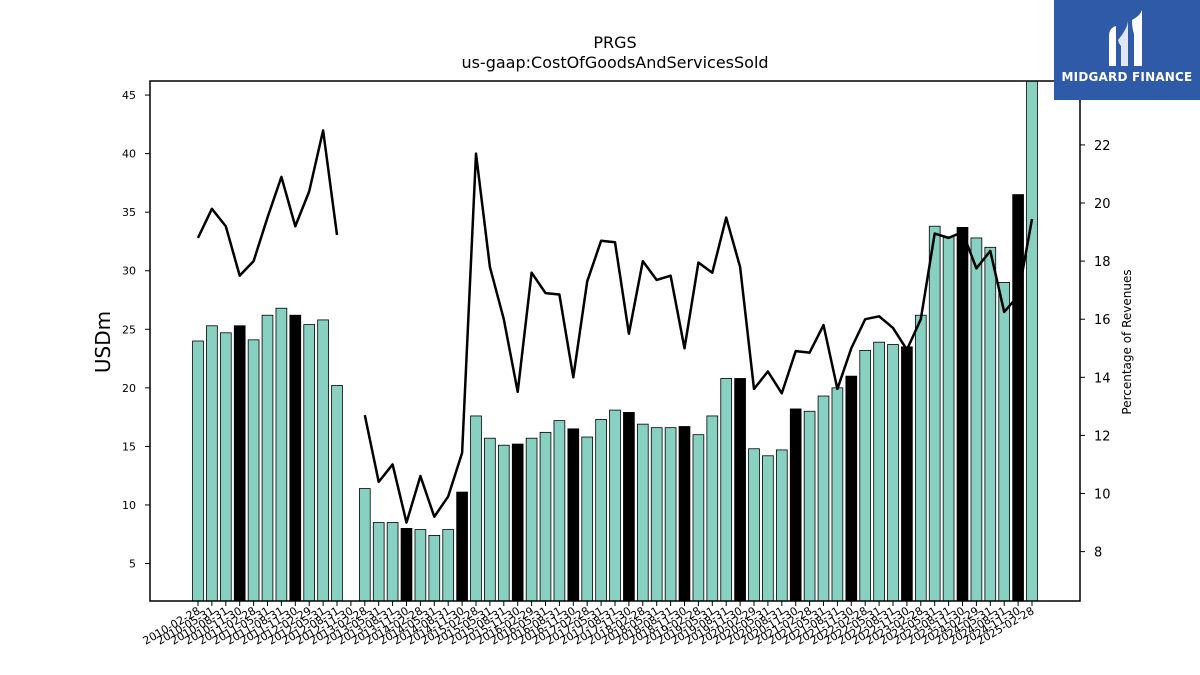 The width and height of the screenshot is (1200, 675). Describe the element at coordinates (129, 329) in the screenshot. I see `y-tick-label: 25` at that location.